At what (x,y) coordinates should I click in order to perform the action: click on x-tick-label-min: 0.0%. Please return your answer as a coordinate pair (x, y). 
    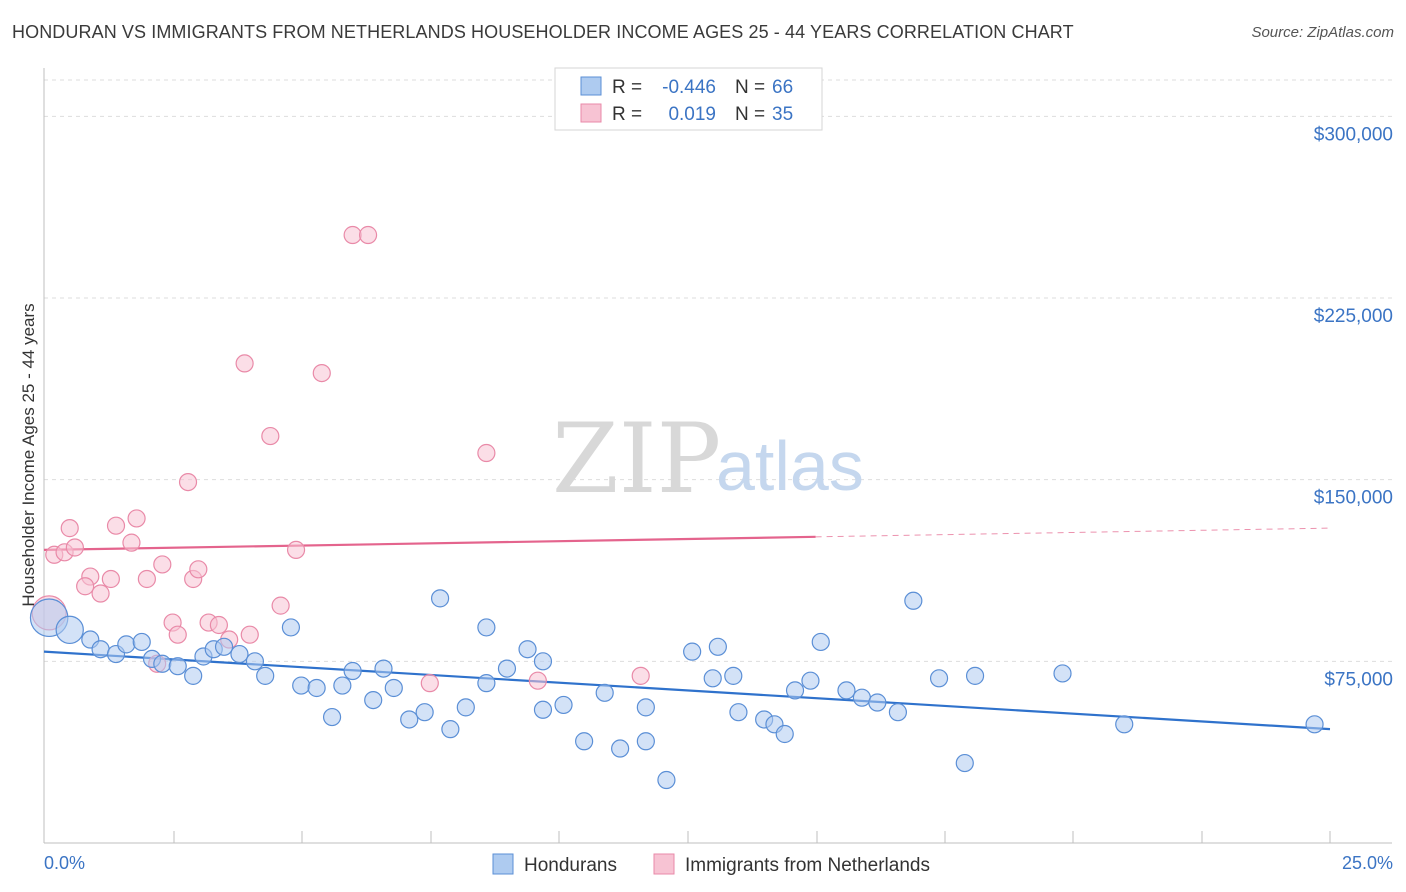
    Looking at the image, I should click on (64, 863).